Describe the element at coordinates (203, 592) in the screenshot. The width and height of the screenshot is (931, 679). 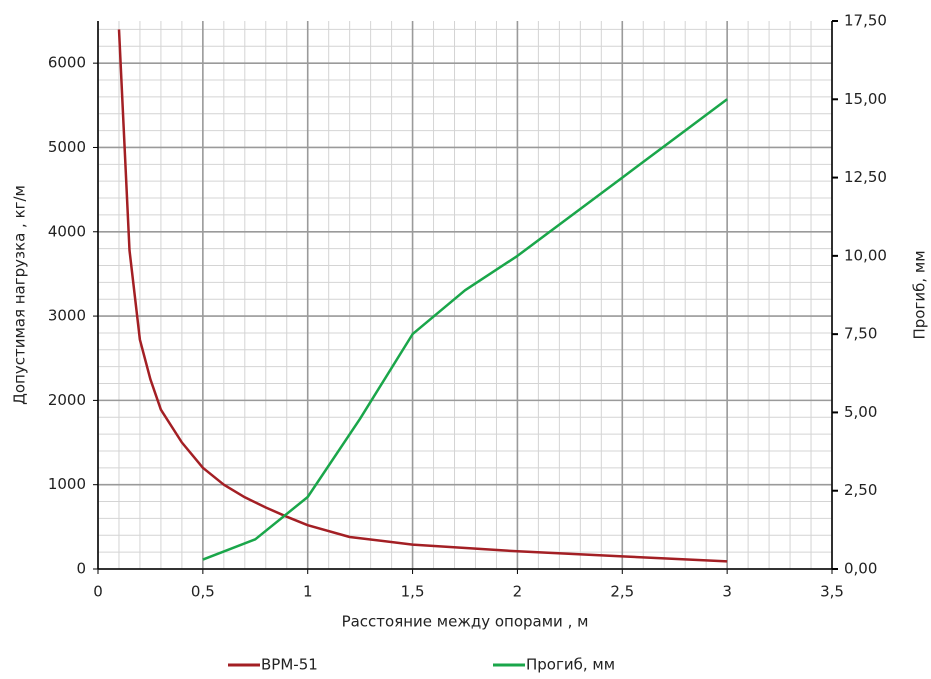
I see `x-tick-label: 0,5` at that location.